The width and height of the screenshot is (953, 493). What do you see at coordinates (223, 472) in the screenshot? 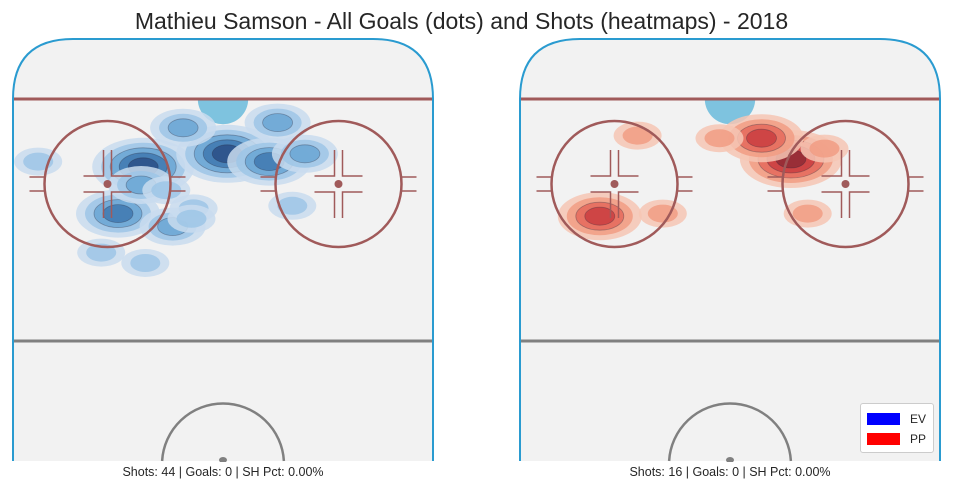
I see `panel-caption-ev: Shots: 44 | Goals: 0 | SH Pct: 0.00%` at bounding box center [223, 472].